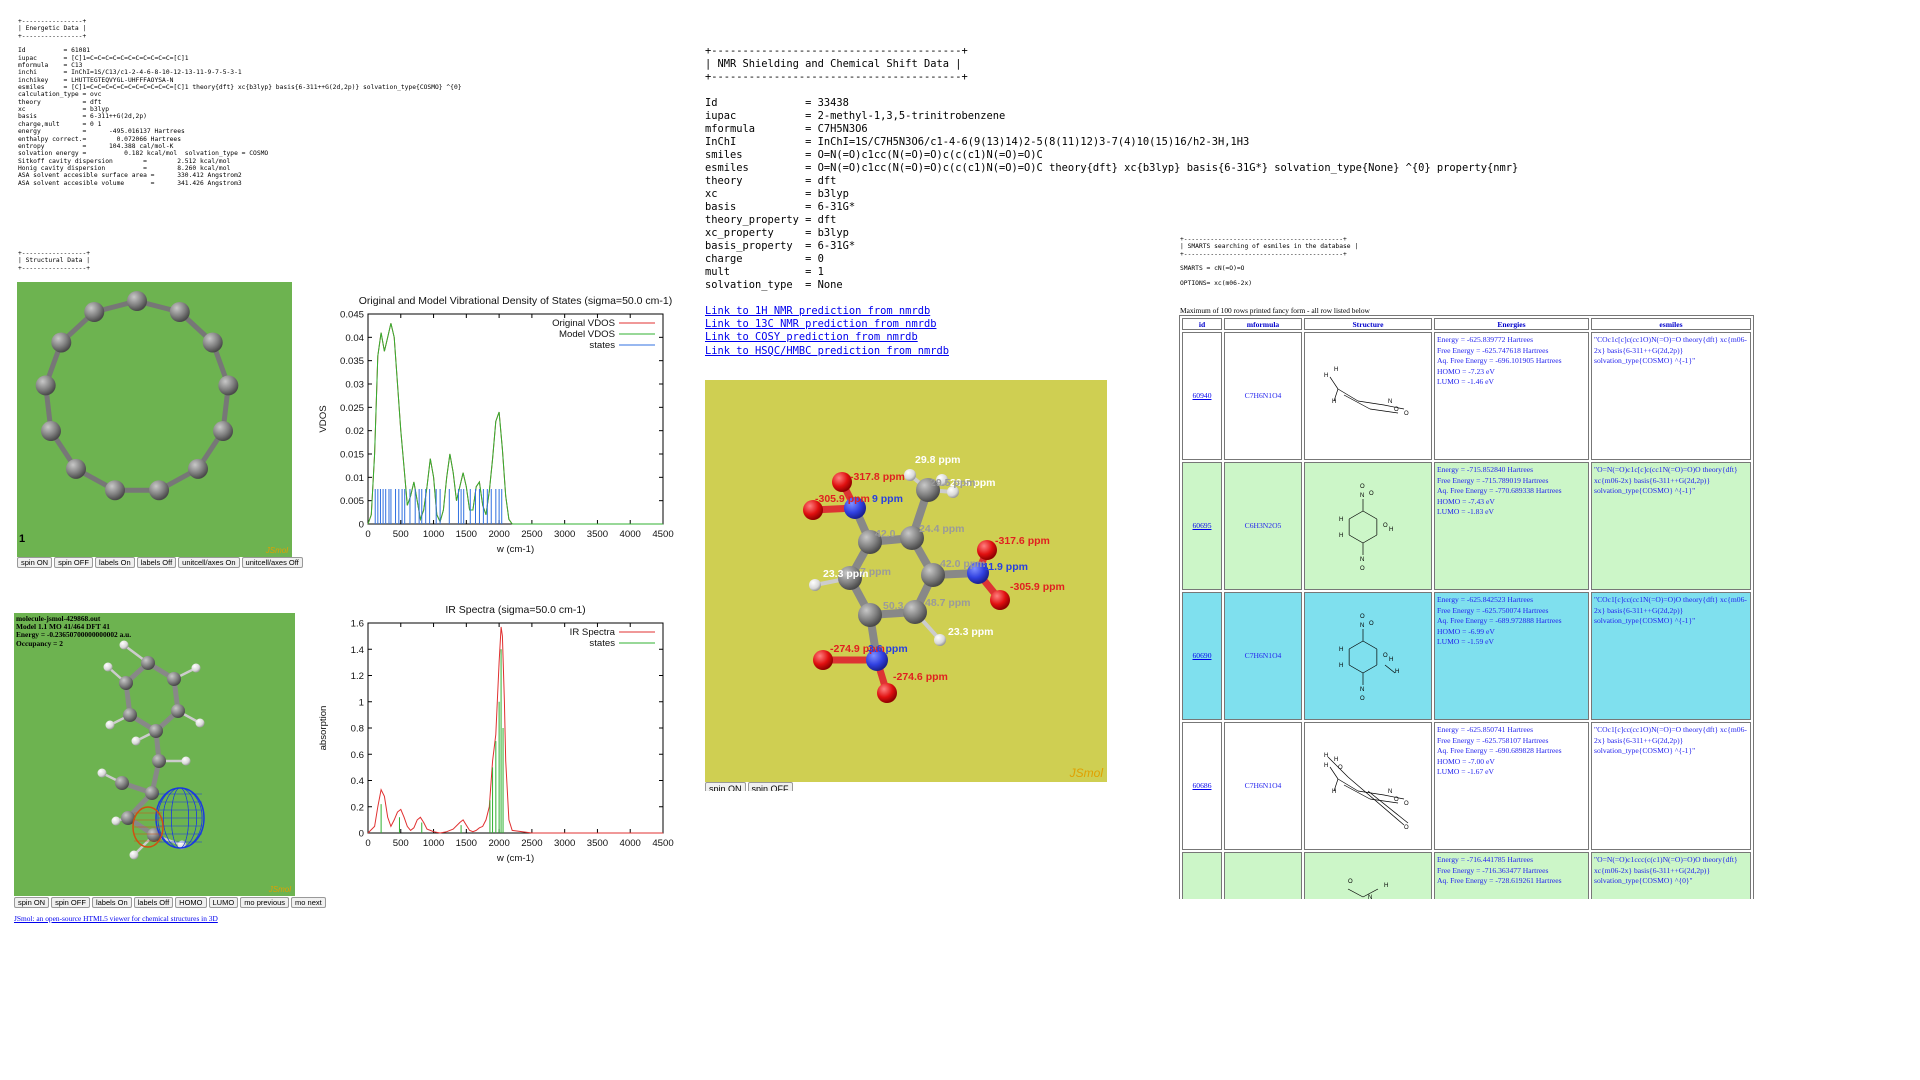 Image resolution: width=1920 pixels, height=1080 pixels. What do you see at coordinates (1202, 324) in the screenshot?
I see `column-header-id: id` at bounding box center [1202, 324].